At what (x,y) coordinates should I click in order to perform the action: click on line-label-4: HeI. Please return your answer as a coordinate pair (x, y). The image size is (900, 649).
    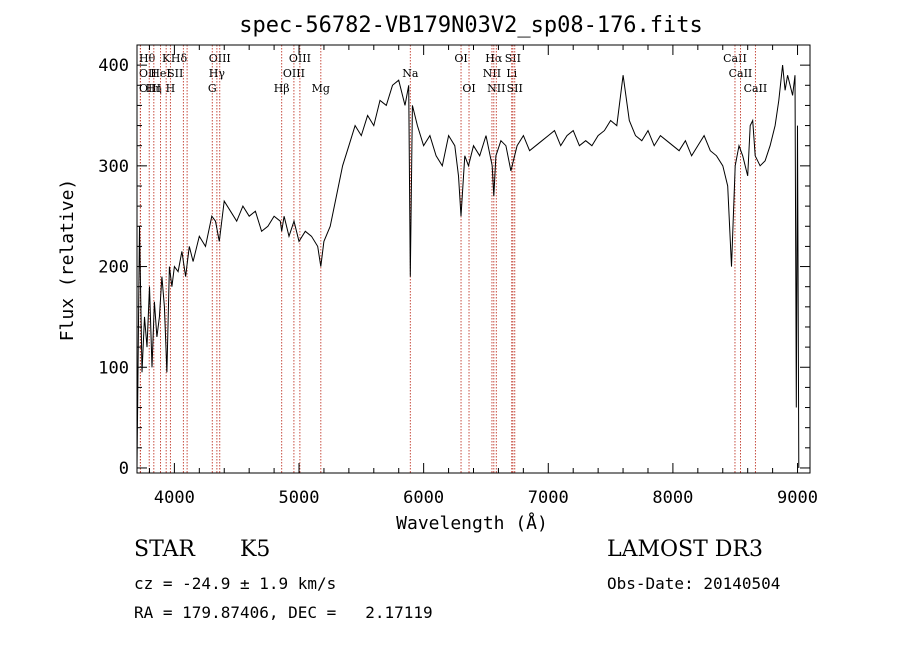
    Looking at the image, I should click on (160, 73).